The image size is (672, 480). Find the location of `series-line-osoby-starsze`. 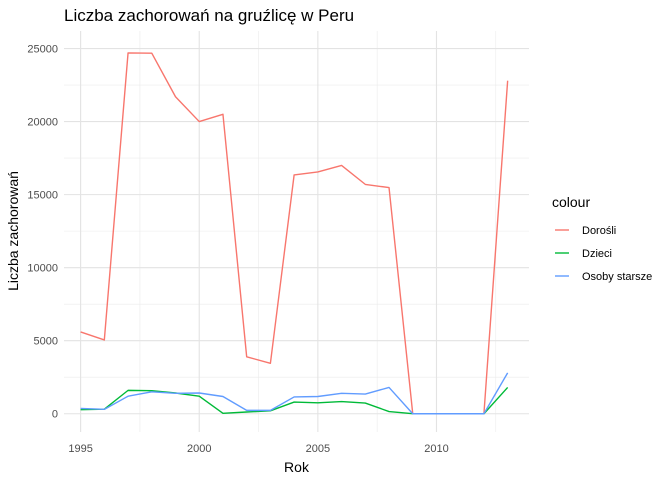

series-line-osoby-starsze is located at coordinates (294, 393).